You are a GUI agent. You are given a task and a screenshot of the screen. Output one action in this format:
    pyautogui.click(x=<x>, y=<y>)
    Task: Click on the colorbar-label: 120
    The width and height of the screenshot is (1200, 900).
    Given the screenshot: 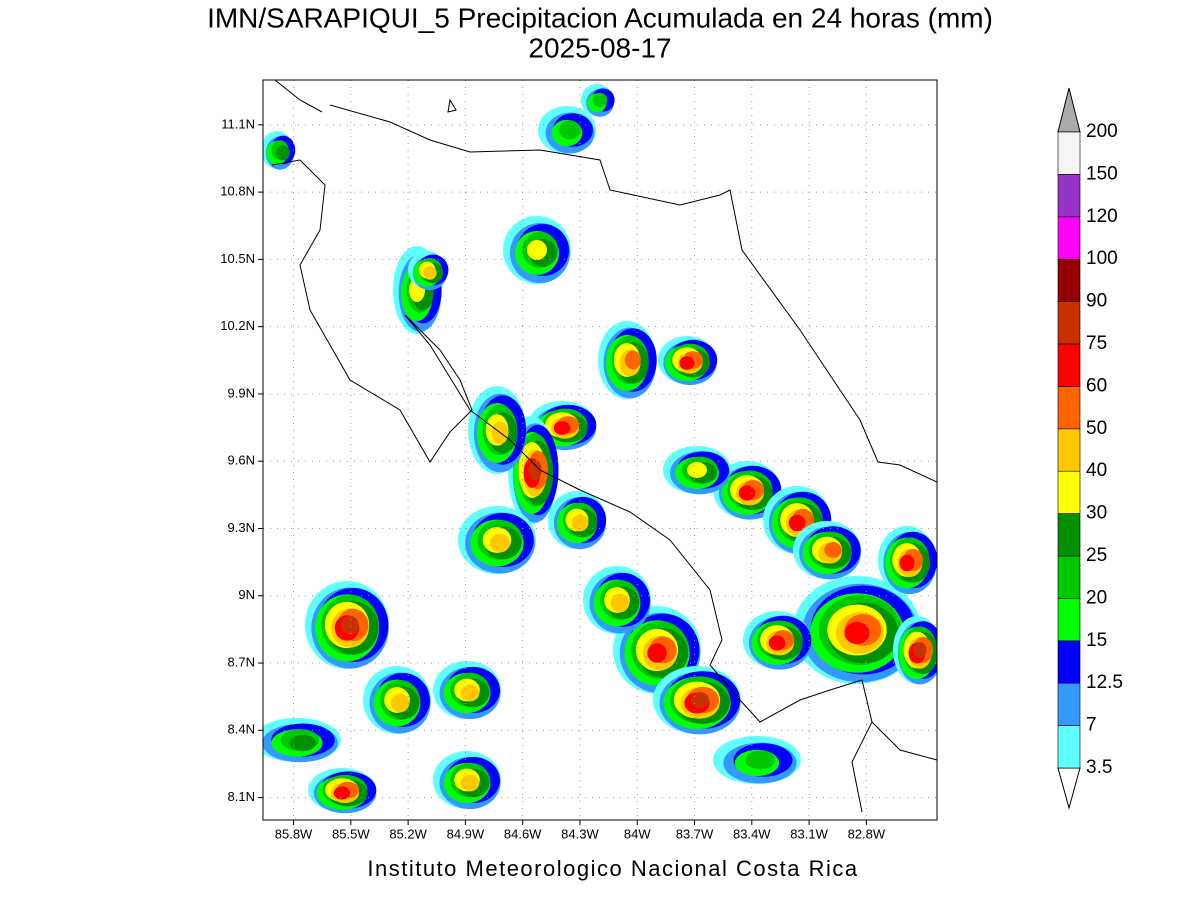 What is the action you would take?
    pyautogui.click(x=1102, y=216)
    